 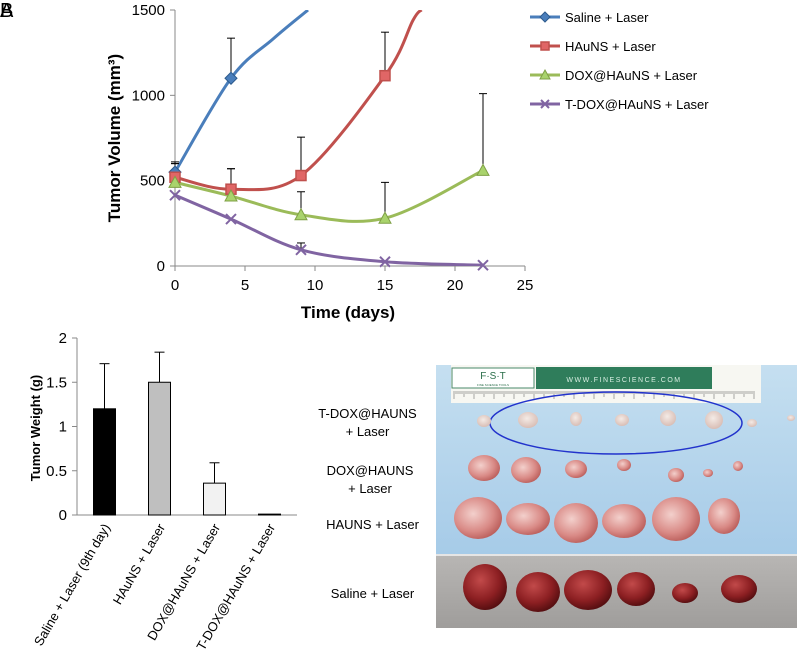 I want to click on svg-text: F·S·T, so click(x=493, y=376).